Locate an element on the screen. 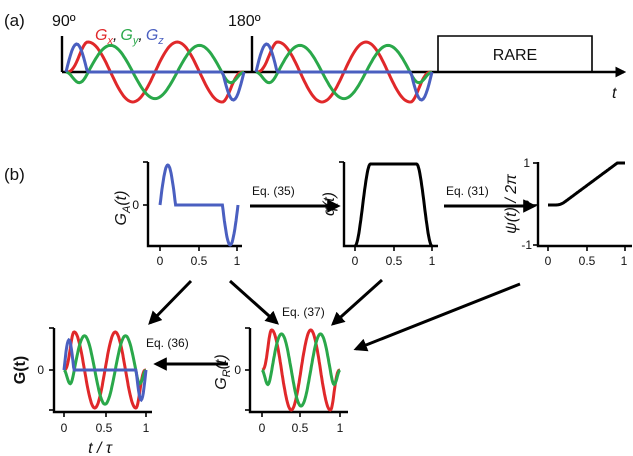 This screenshot has height=456, width=633. eq37-label: Eq. (37) is located at coordinates (303, 312).